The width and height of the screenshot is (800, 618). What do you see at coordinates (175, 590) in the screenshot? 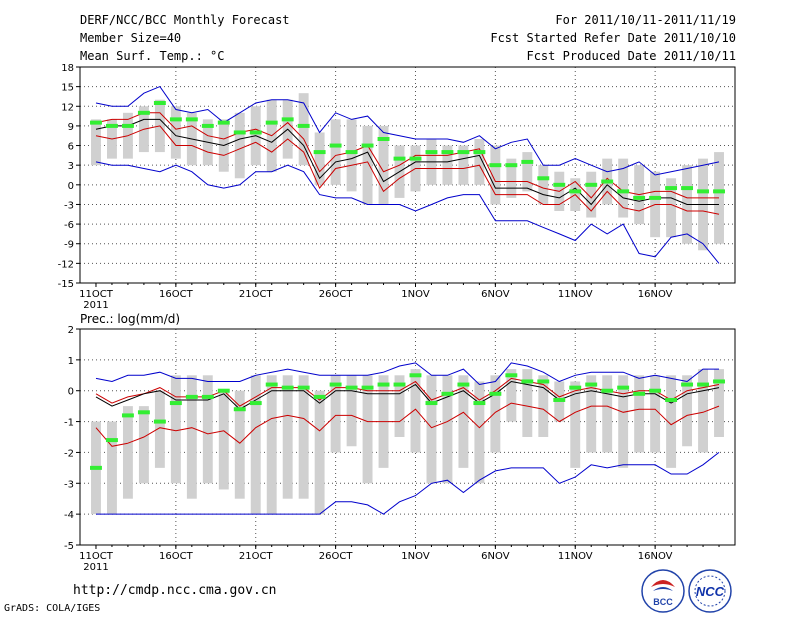
I see `source-url: http://cmdp.ncc.cma.gov.cn` at bounding box center [175, 590].